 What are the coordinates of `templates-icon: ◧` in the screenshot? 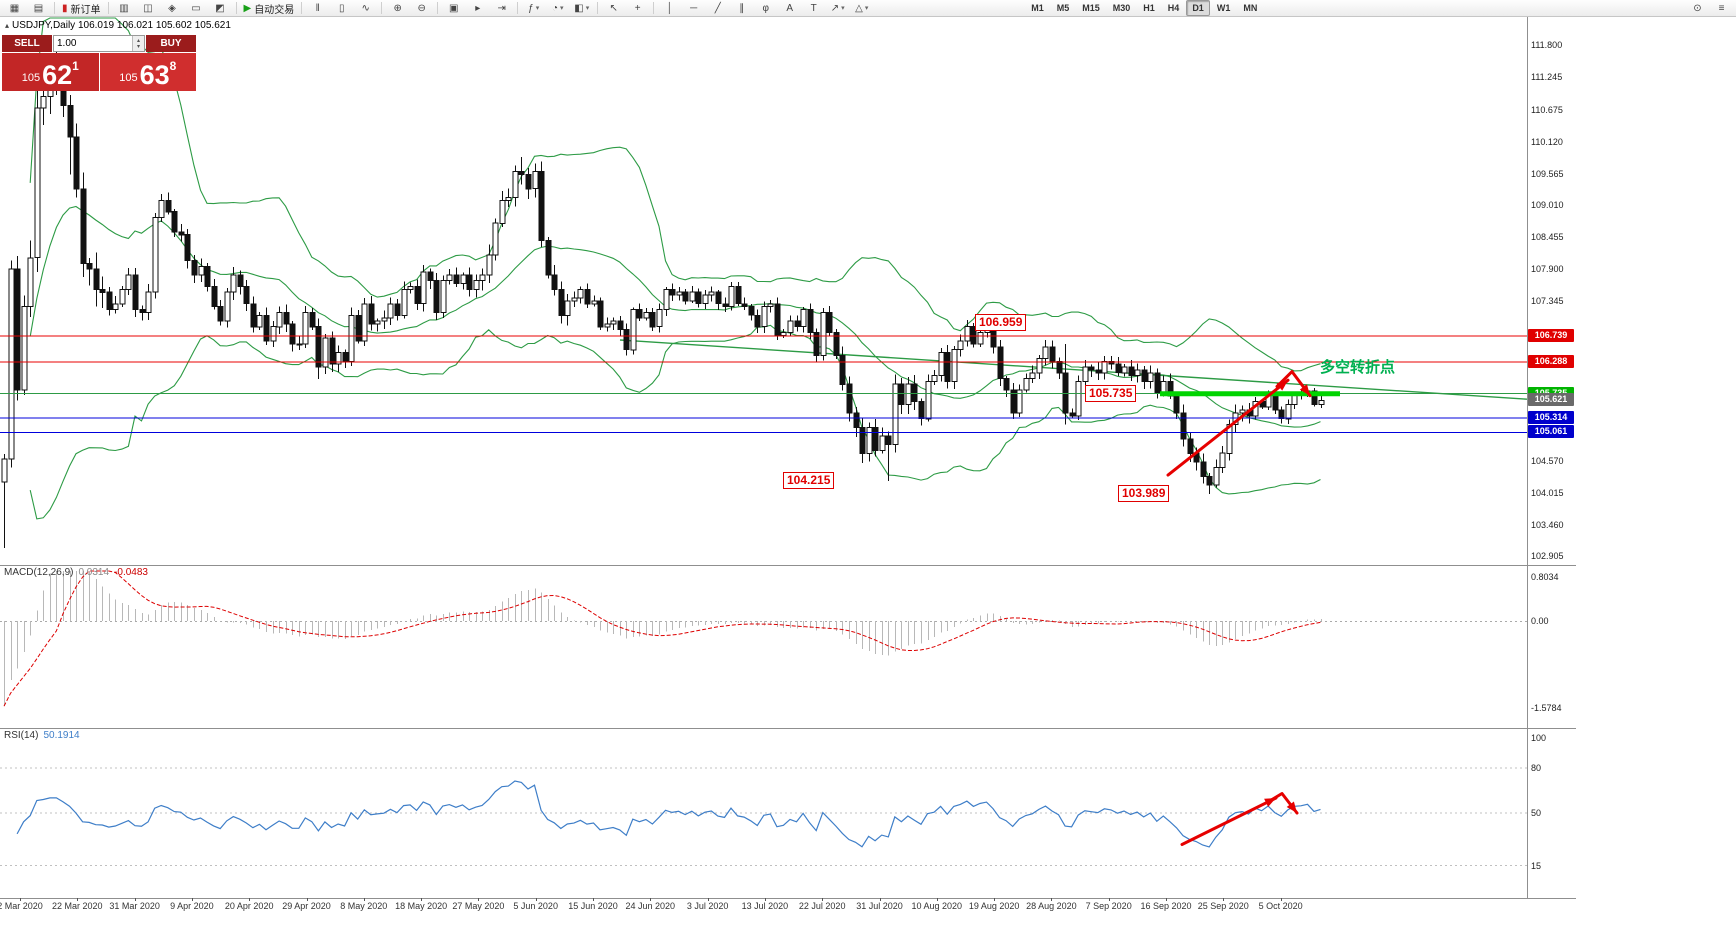 It's located at (579, 8).